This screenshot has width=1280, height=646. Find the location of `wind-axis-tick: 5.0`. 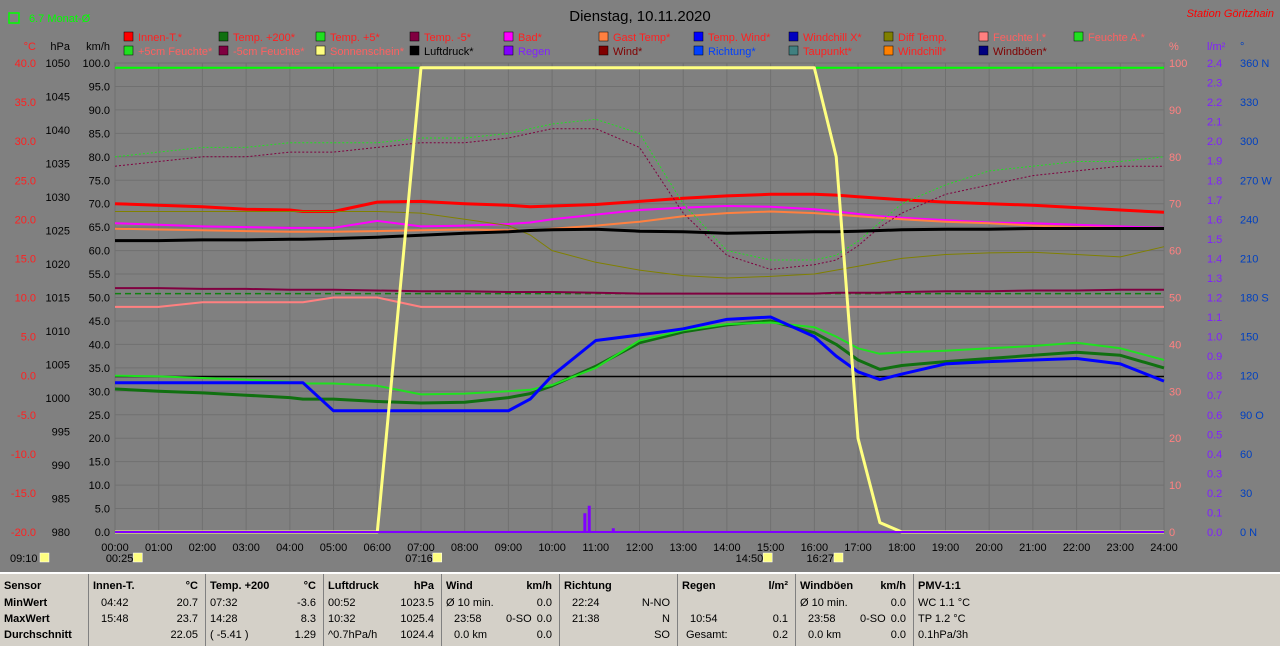

wind-axis-tick: 5.0 is located at coordinates (102, 510).